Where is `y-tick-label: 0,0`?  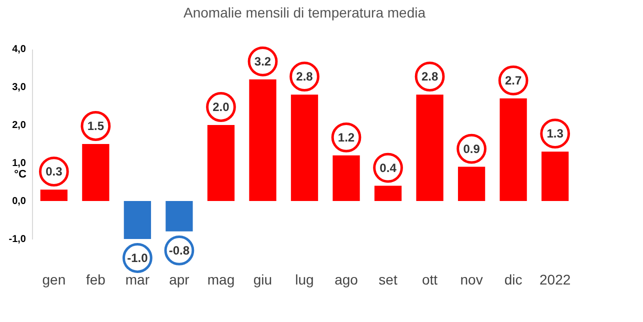
y-tick-label: 0,0 is located at coordinates (19, 201).